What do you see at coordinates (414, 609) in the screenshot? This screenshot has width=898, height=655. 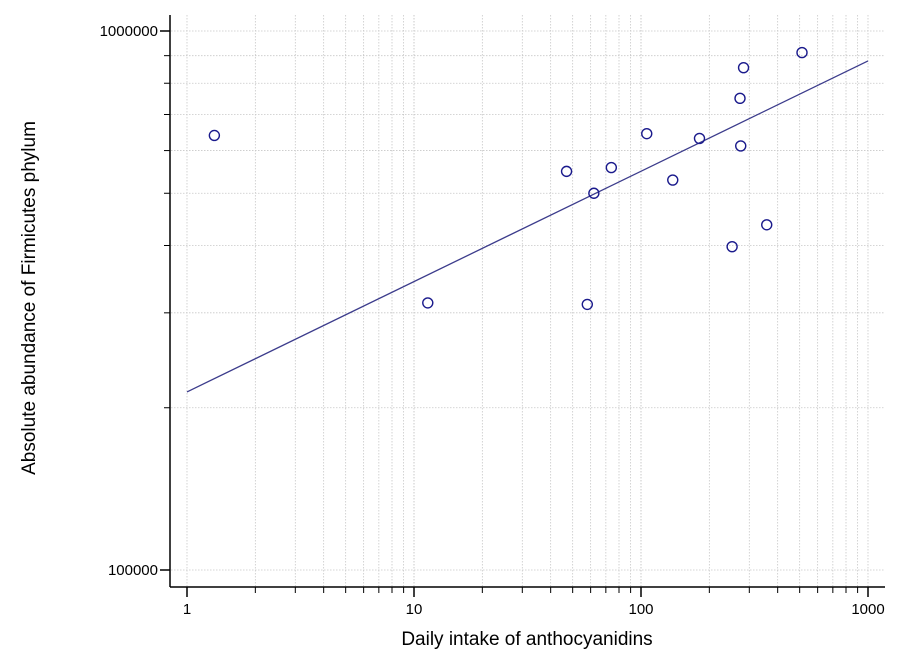 I see `x-tick-label: 10` at bounding box center [414, 609].